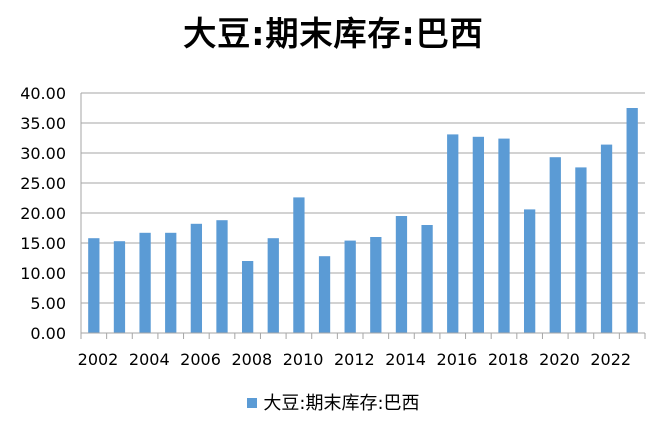 This screenshot has height=436, width=667. I want to click on x-tick-label: 2022, so click(610, 359).